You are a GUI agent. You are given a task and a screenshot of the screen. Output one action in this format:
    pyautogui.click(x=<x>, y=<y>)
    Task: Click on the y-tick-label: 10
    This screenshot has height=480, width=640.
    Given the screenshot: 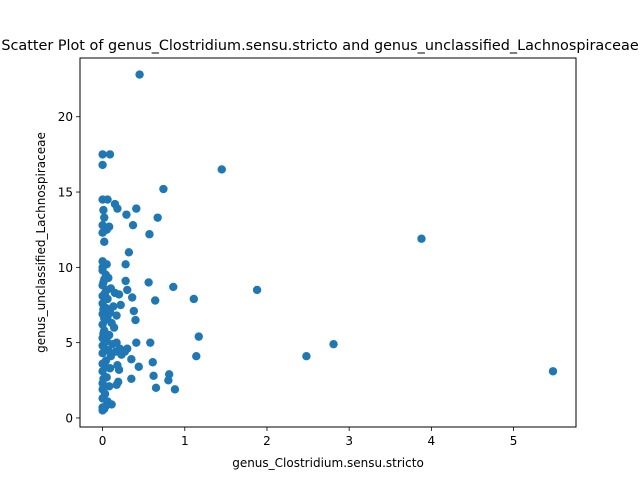 What is the action you would take?
    pyautogui.click(x=65, y=268)
    